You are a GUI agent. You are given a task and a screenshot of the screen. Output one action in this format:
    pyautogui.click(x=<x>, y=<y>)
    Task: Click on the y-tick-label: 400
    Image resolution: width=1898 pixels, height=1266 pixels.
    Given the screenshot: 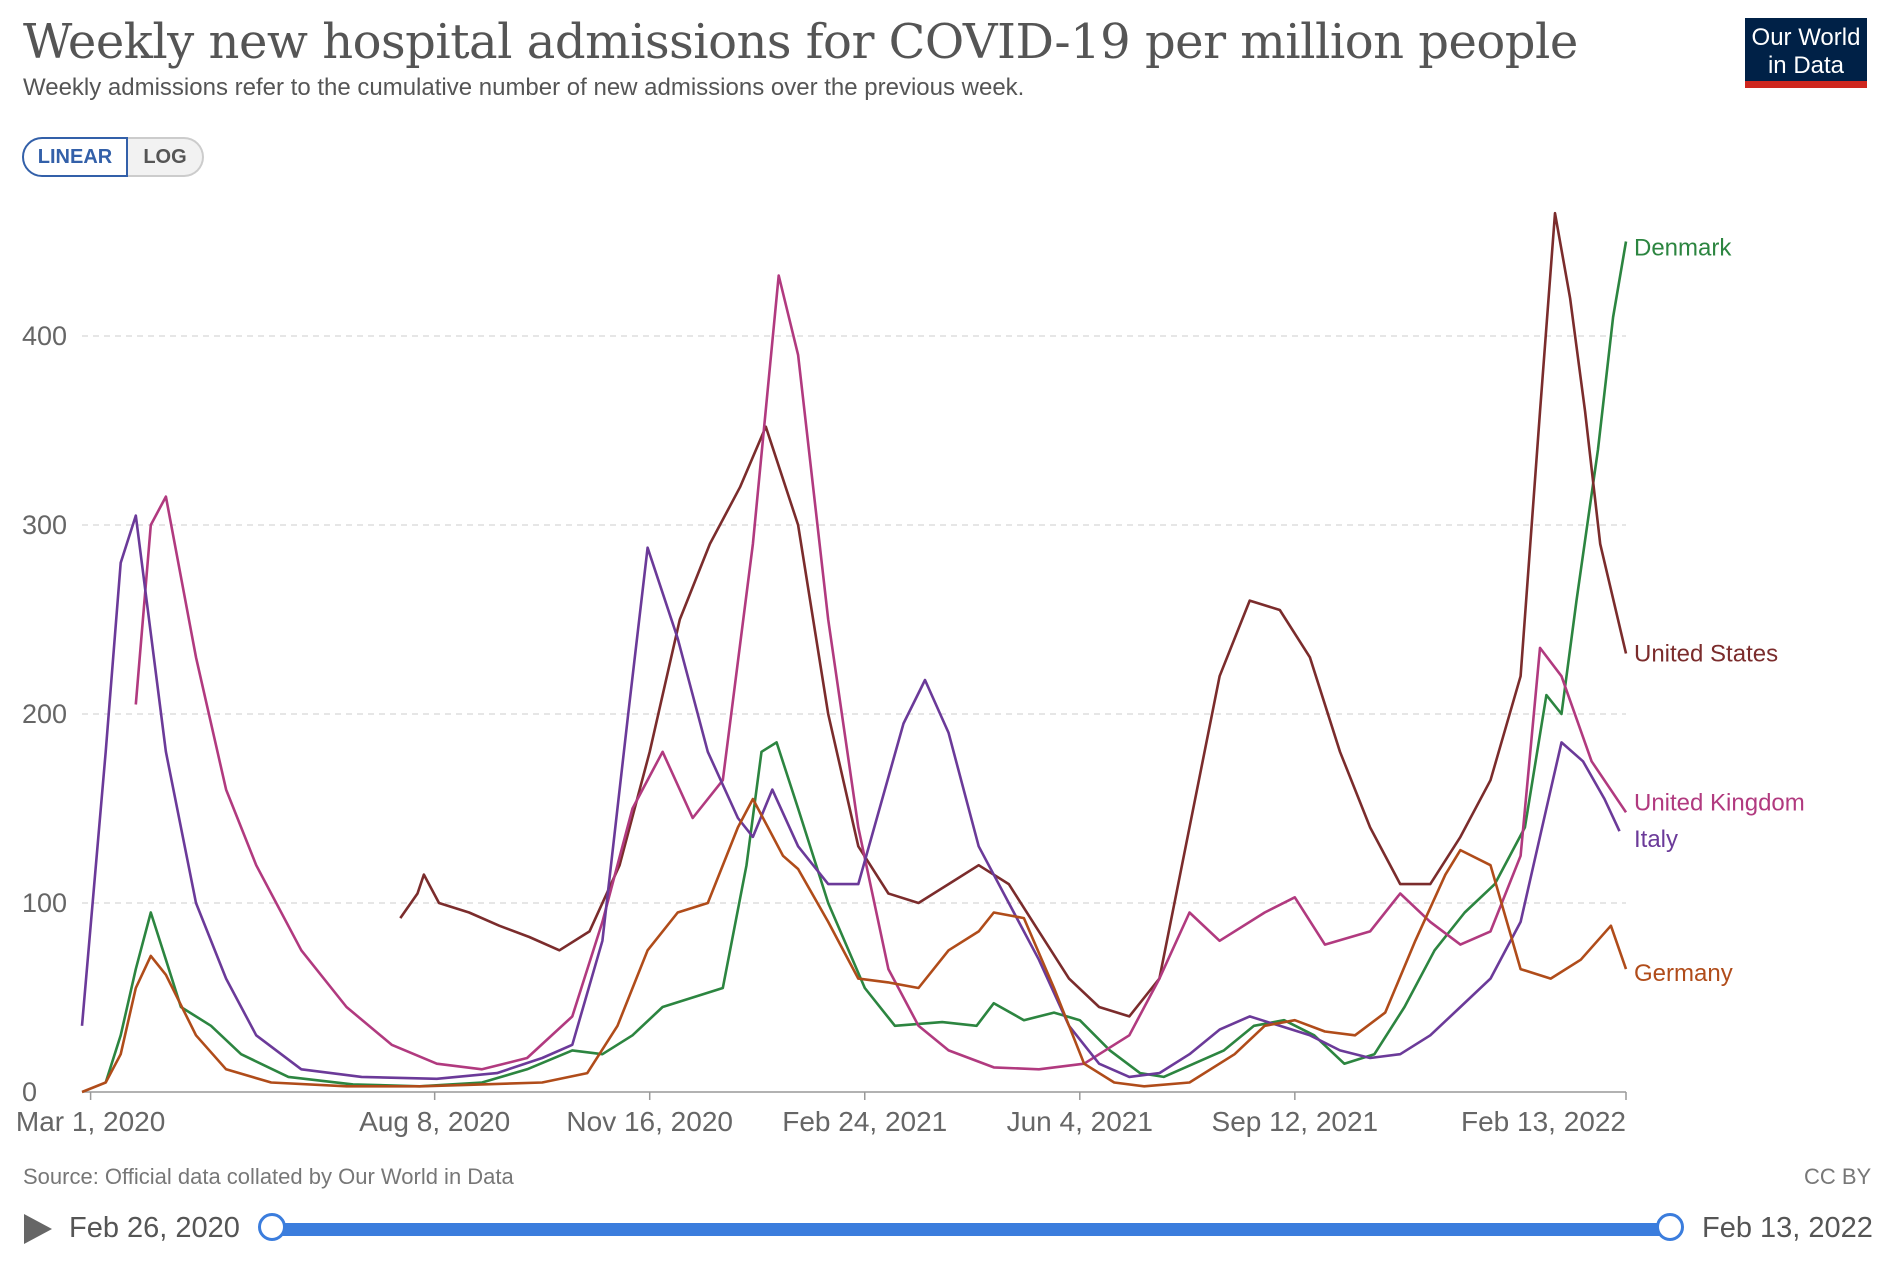 What is the action you would take?
    pyautogui.click(x=44, y=336)
    